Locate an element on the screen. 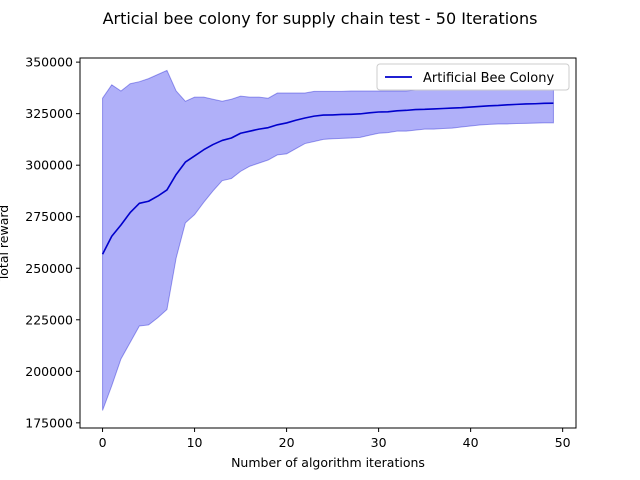 The image size is (640, 480). y-tick-label: 325000 is located at coordinates (49, 113).